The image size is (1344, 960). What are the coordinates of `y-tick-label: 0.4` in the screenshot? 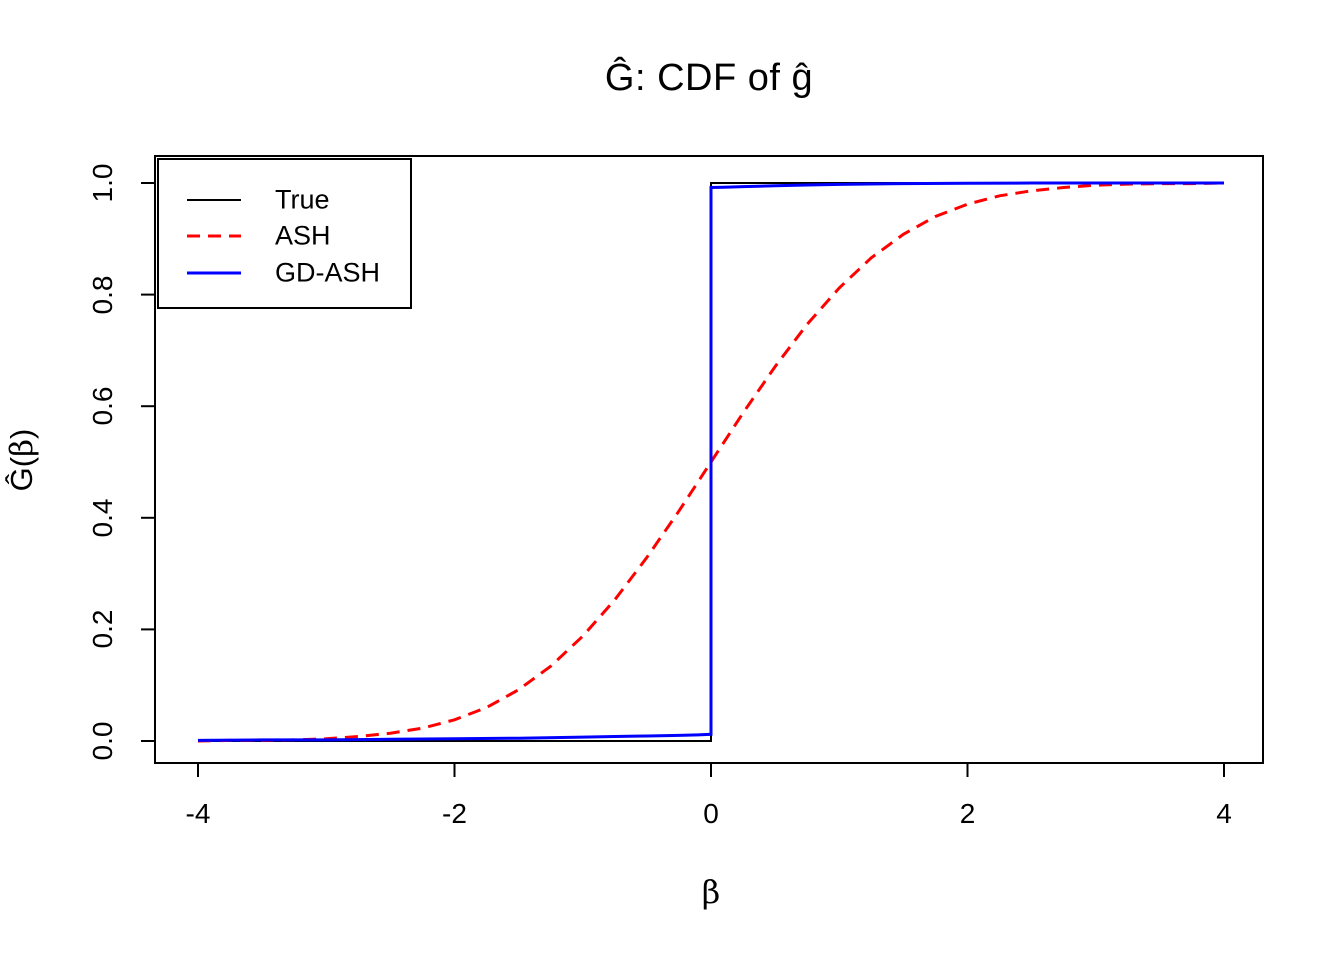 It's located at (102, 518).